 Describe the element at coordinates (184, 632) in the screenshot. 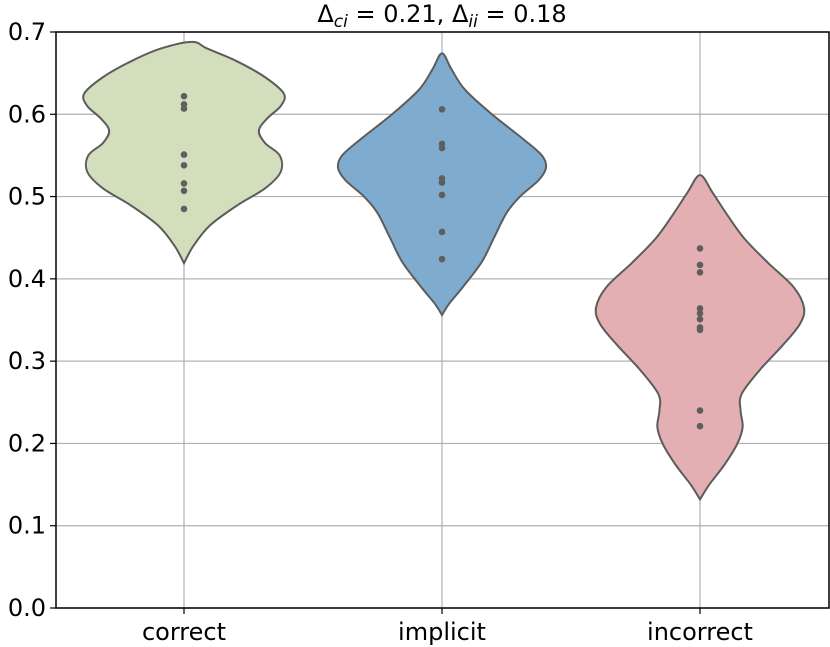

I see `x-tick-label-correct: correct` at that location.